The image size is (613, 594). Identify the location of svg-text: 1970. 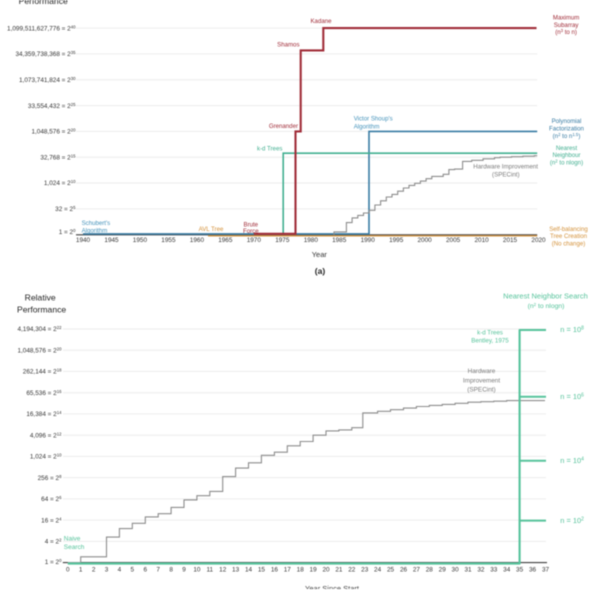
(254, 240).